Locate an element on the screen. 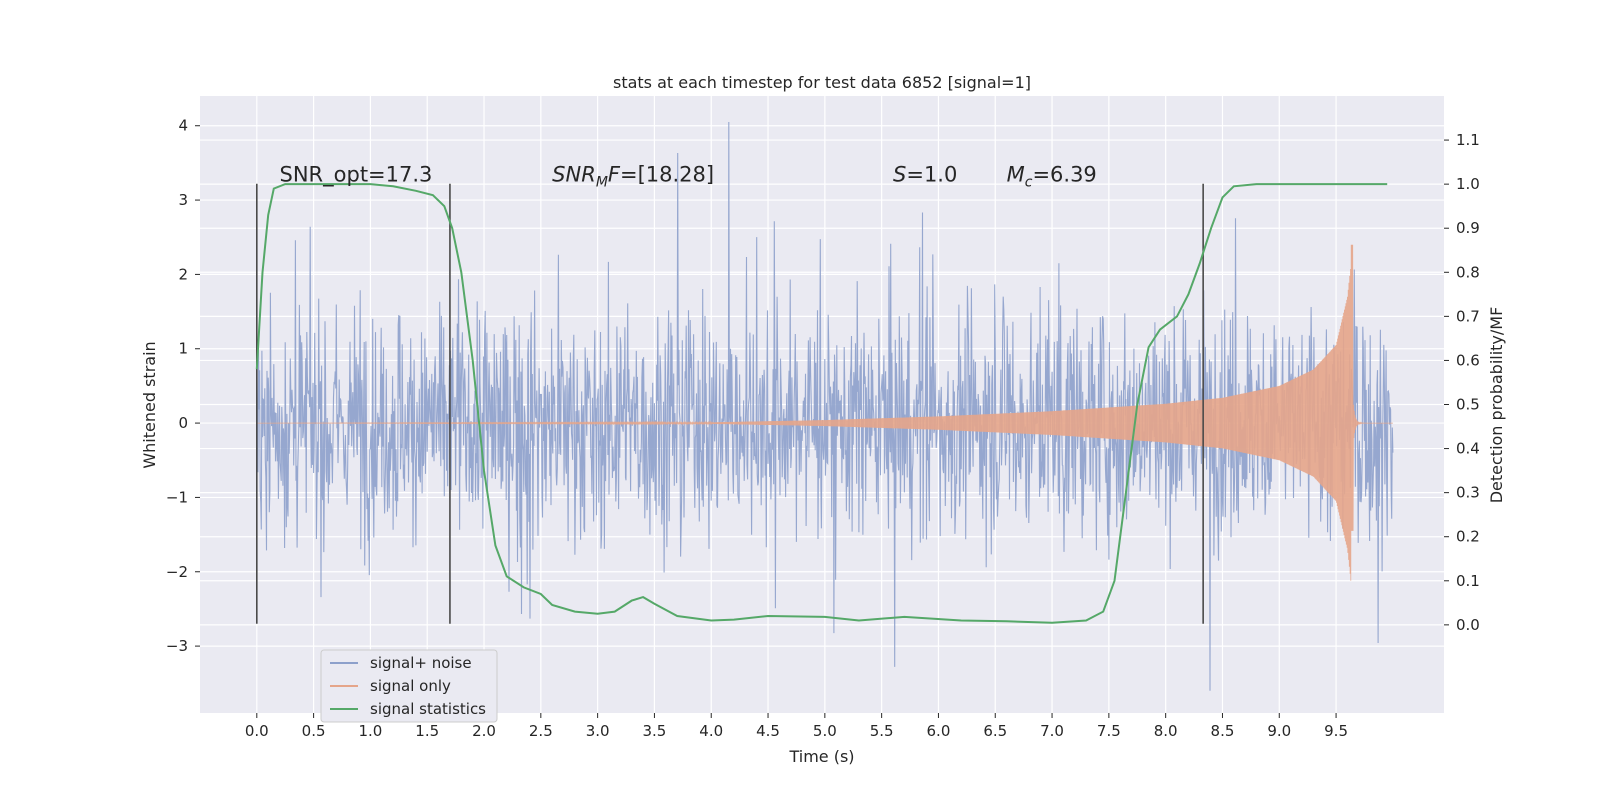 This screenshot has height=800, width=1600. x-tick-label: 0.5 is located at coordinates (314, 731).